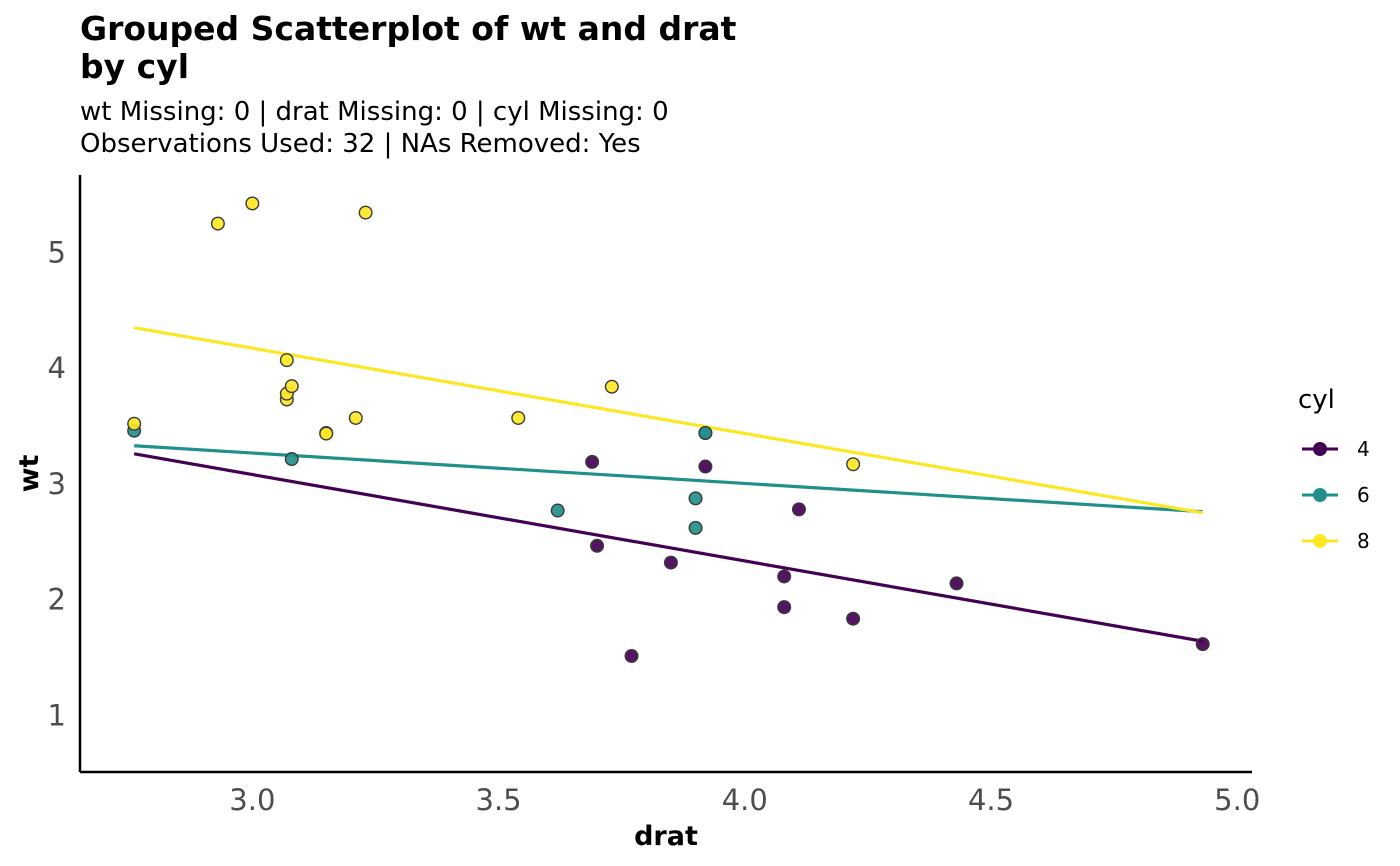 The image size is (1400, 866). I want to click on y-tick-label: 5, so click(57, 253).